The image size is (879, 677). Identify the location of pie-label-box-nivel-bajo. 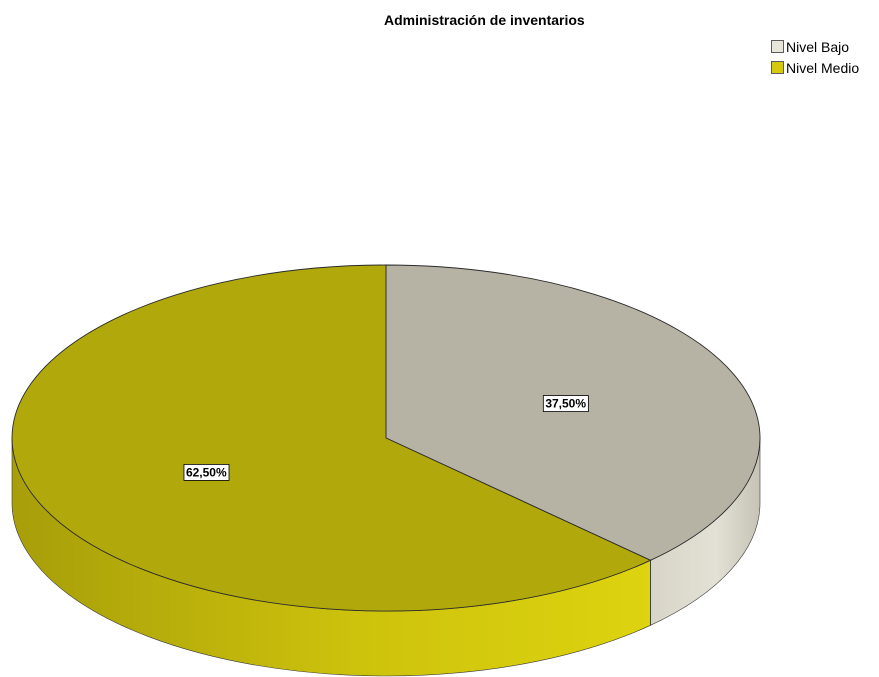
(565, 403).